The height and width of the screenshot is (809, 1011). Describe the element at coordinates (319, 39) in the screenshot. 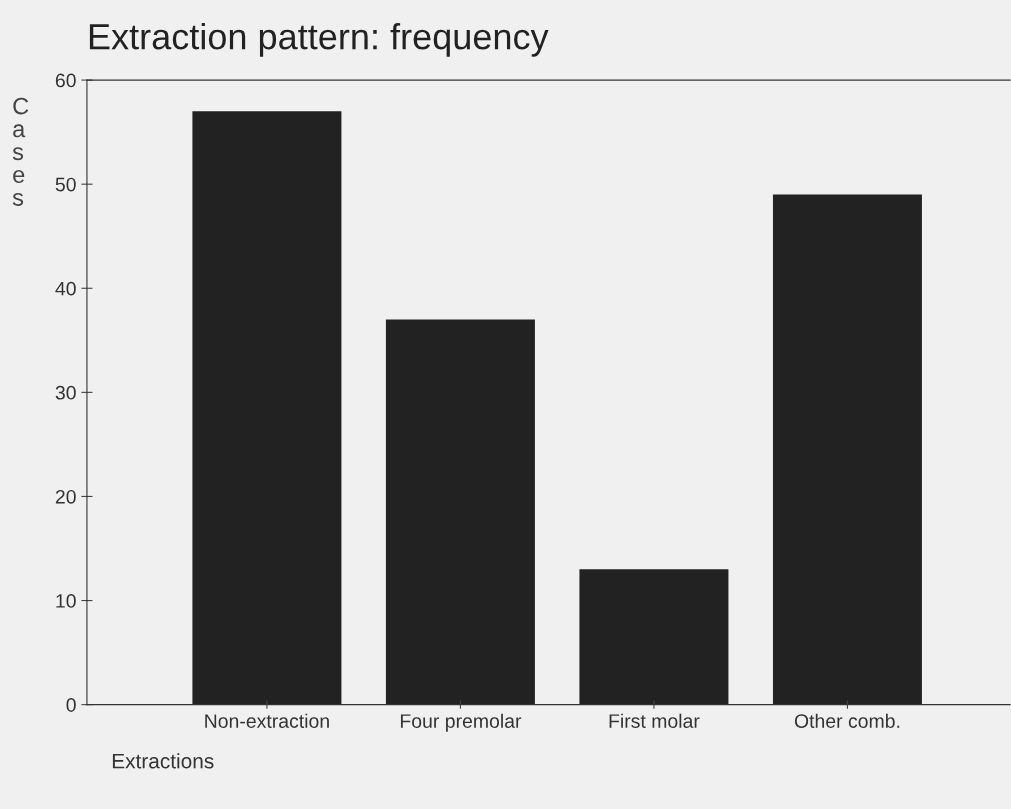

I see `chart-title: Extraction pattern: frequency` at that location.